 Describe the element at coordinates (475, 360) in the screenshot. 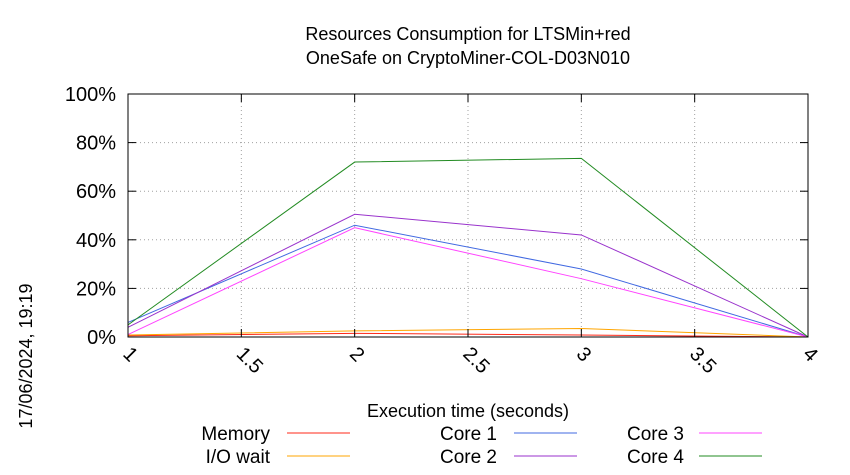

I see `x-tick-label: 2.5` at that location.